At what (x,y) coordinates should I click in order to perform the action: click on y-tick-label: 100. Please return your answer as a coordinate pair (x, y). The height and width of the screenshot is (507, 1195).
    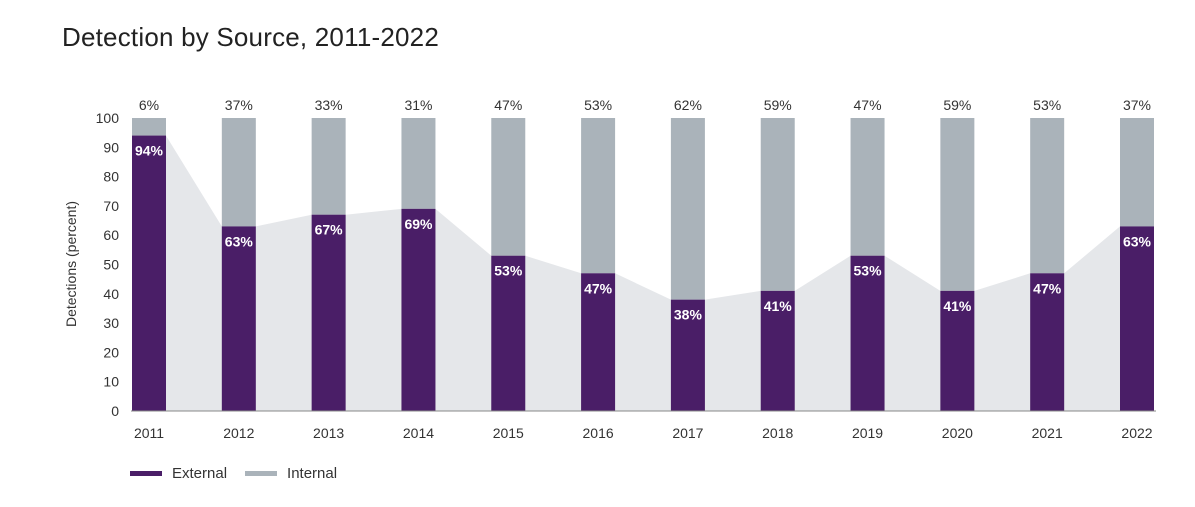
    Looking at the image, I should click on (108, 118).